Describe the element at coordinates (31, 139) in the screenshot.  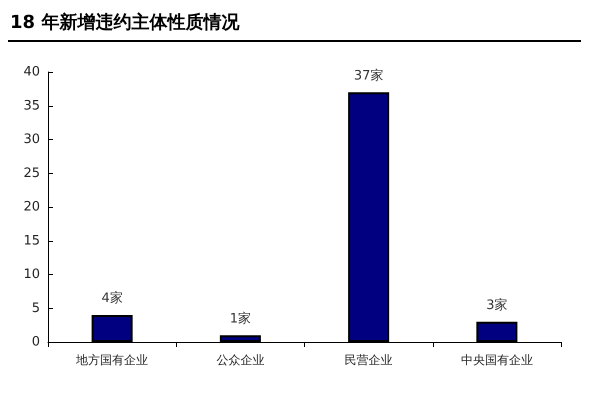
I see `y-tick-label: 30` at that location.